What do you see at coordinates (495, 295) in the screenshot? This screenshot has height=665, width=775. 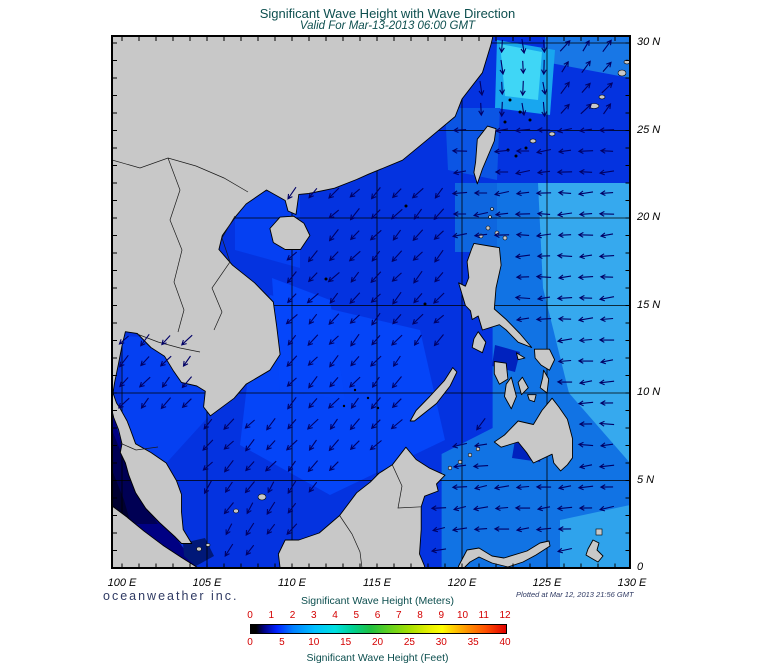 I see `land-luzon` at bounding box center [495, 295].